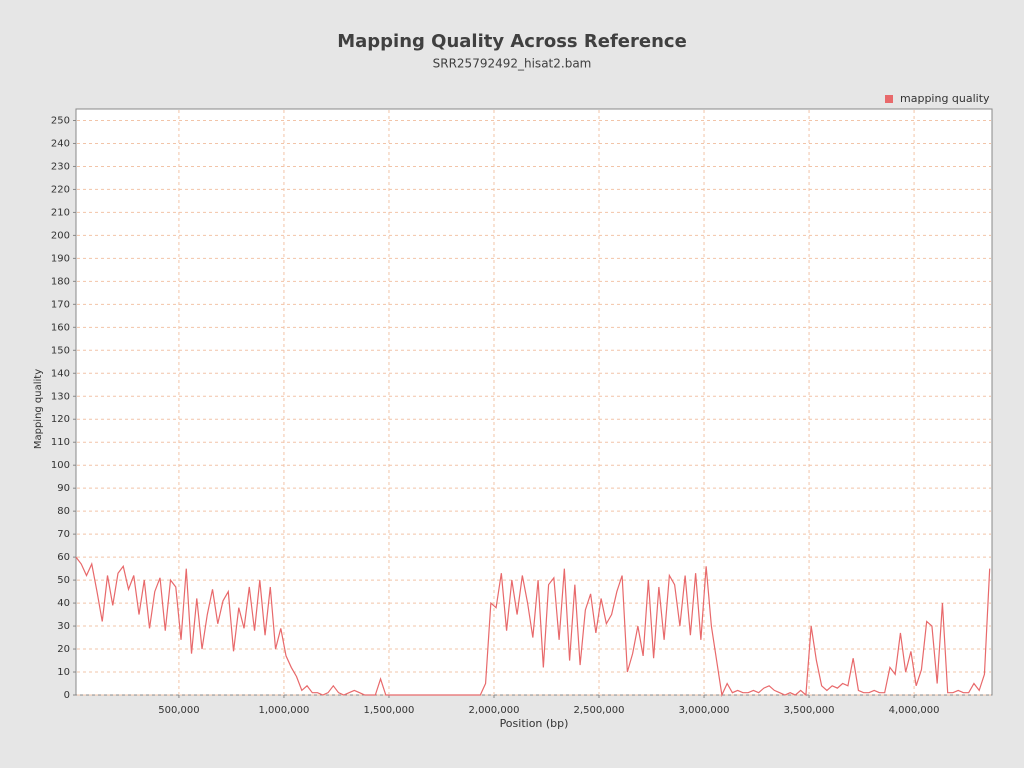  I want to click on x-tick-label: 3,000,000, so click(704, 710).